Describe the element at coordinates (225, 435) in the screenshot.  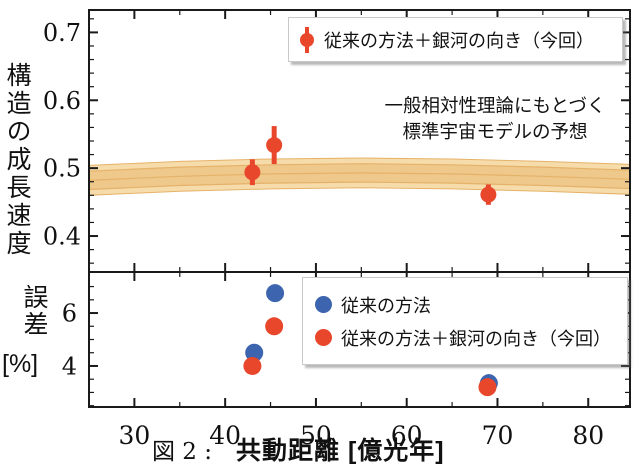
I see `x-tick-label: 40` at that location.